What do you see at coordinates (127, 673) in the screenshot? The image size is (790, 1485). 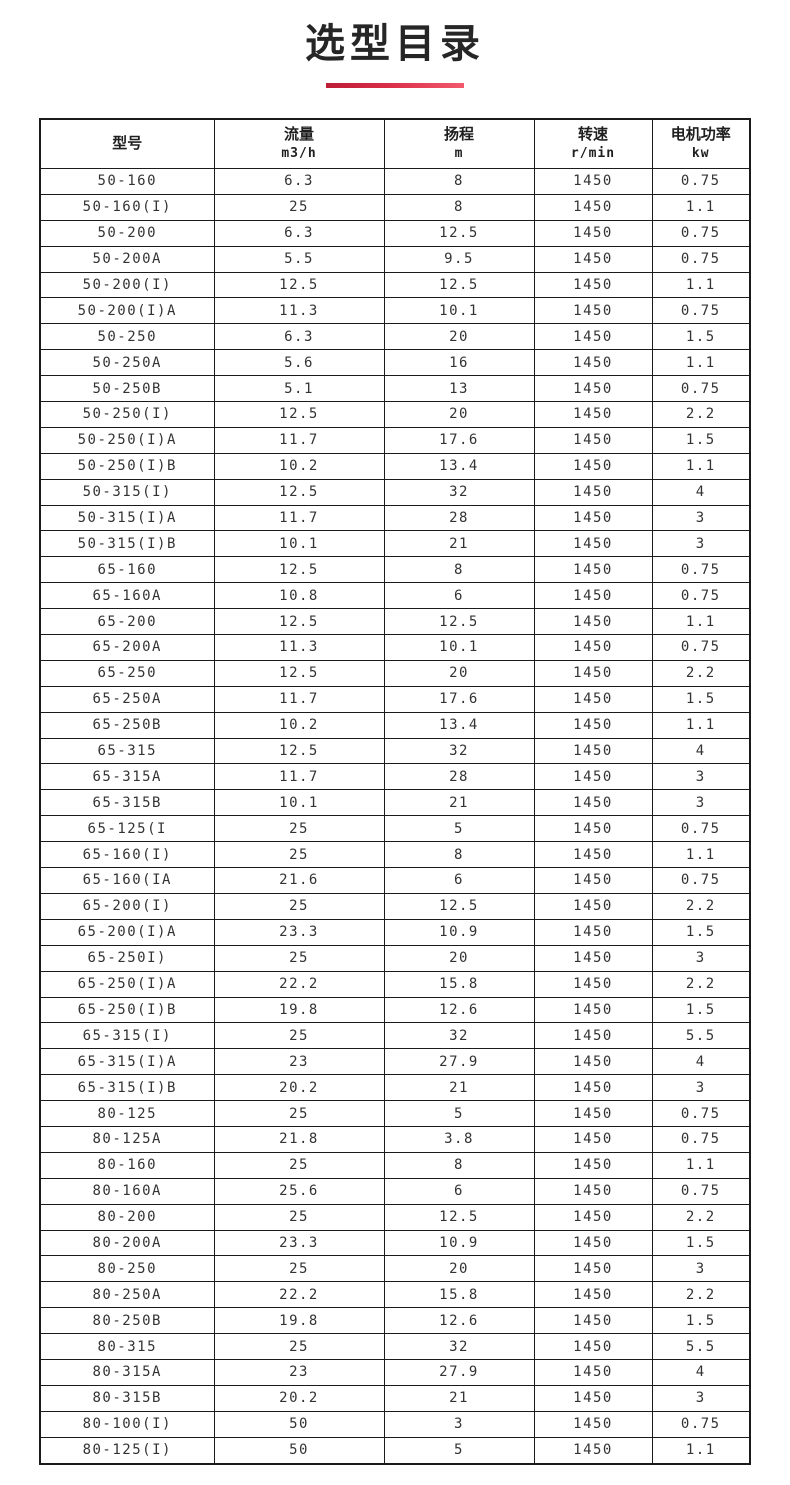 I see `model-cell: 65-250` at bounding box center [127, 673].